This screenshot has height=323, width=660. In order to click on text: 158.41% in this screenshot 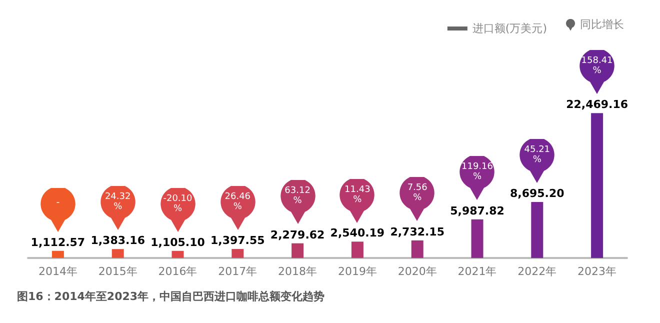, I will do `click(597, 66)`.